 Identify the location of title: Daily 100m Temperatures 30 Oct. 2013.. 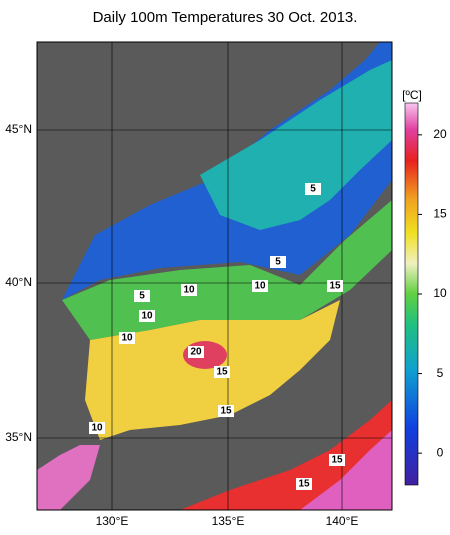
(225, 17).